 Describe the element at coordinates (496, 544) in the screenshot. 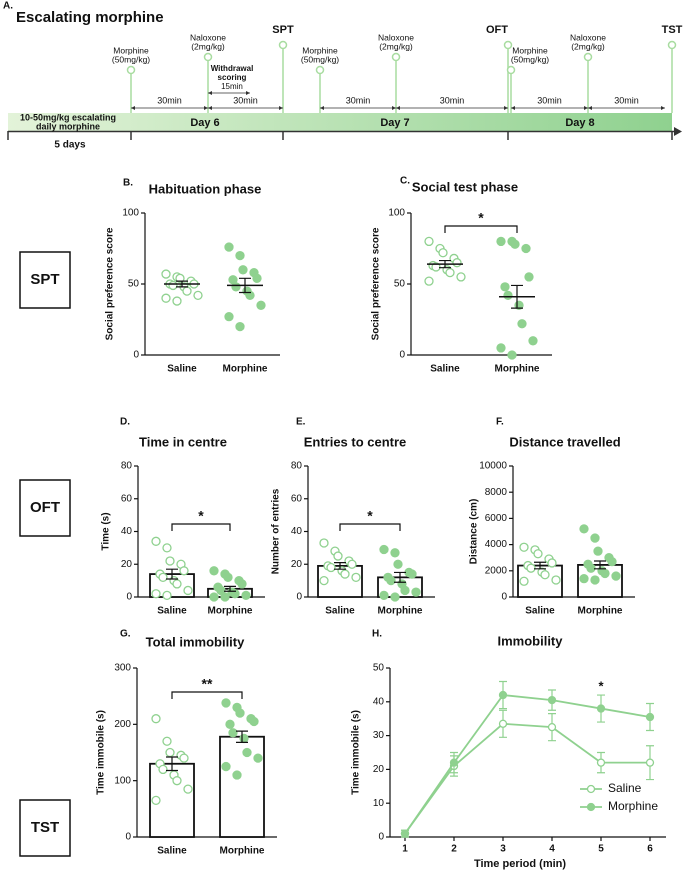

I see `y-tick-label: 4000` at that location.